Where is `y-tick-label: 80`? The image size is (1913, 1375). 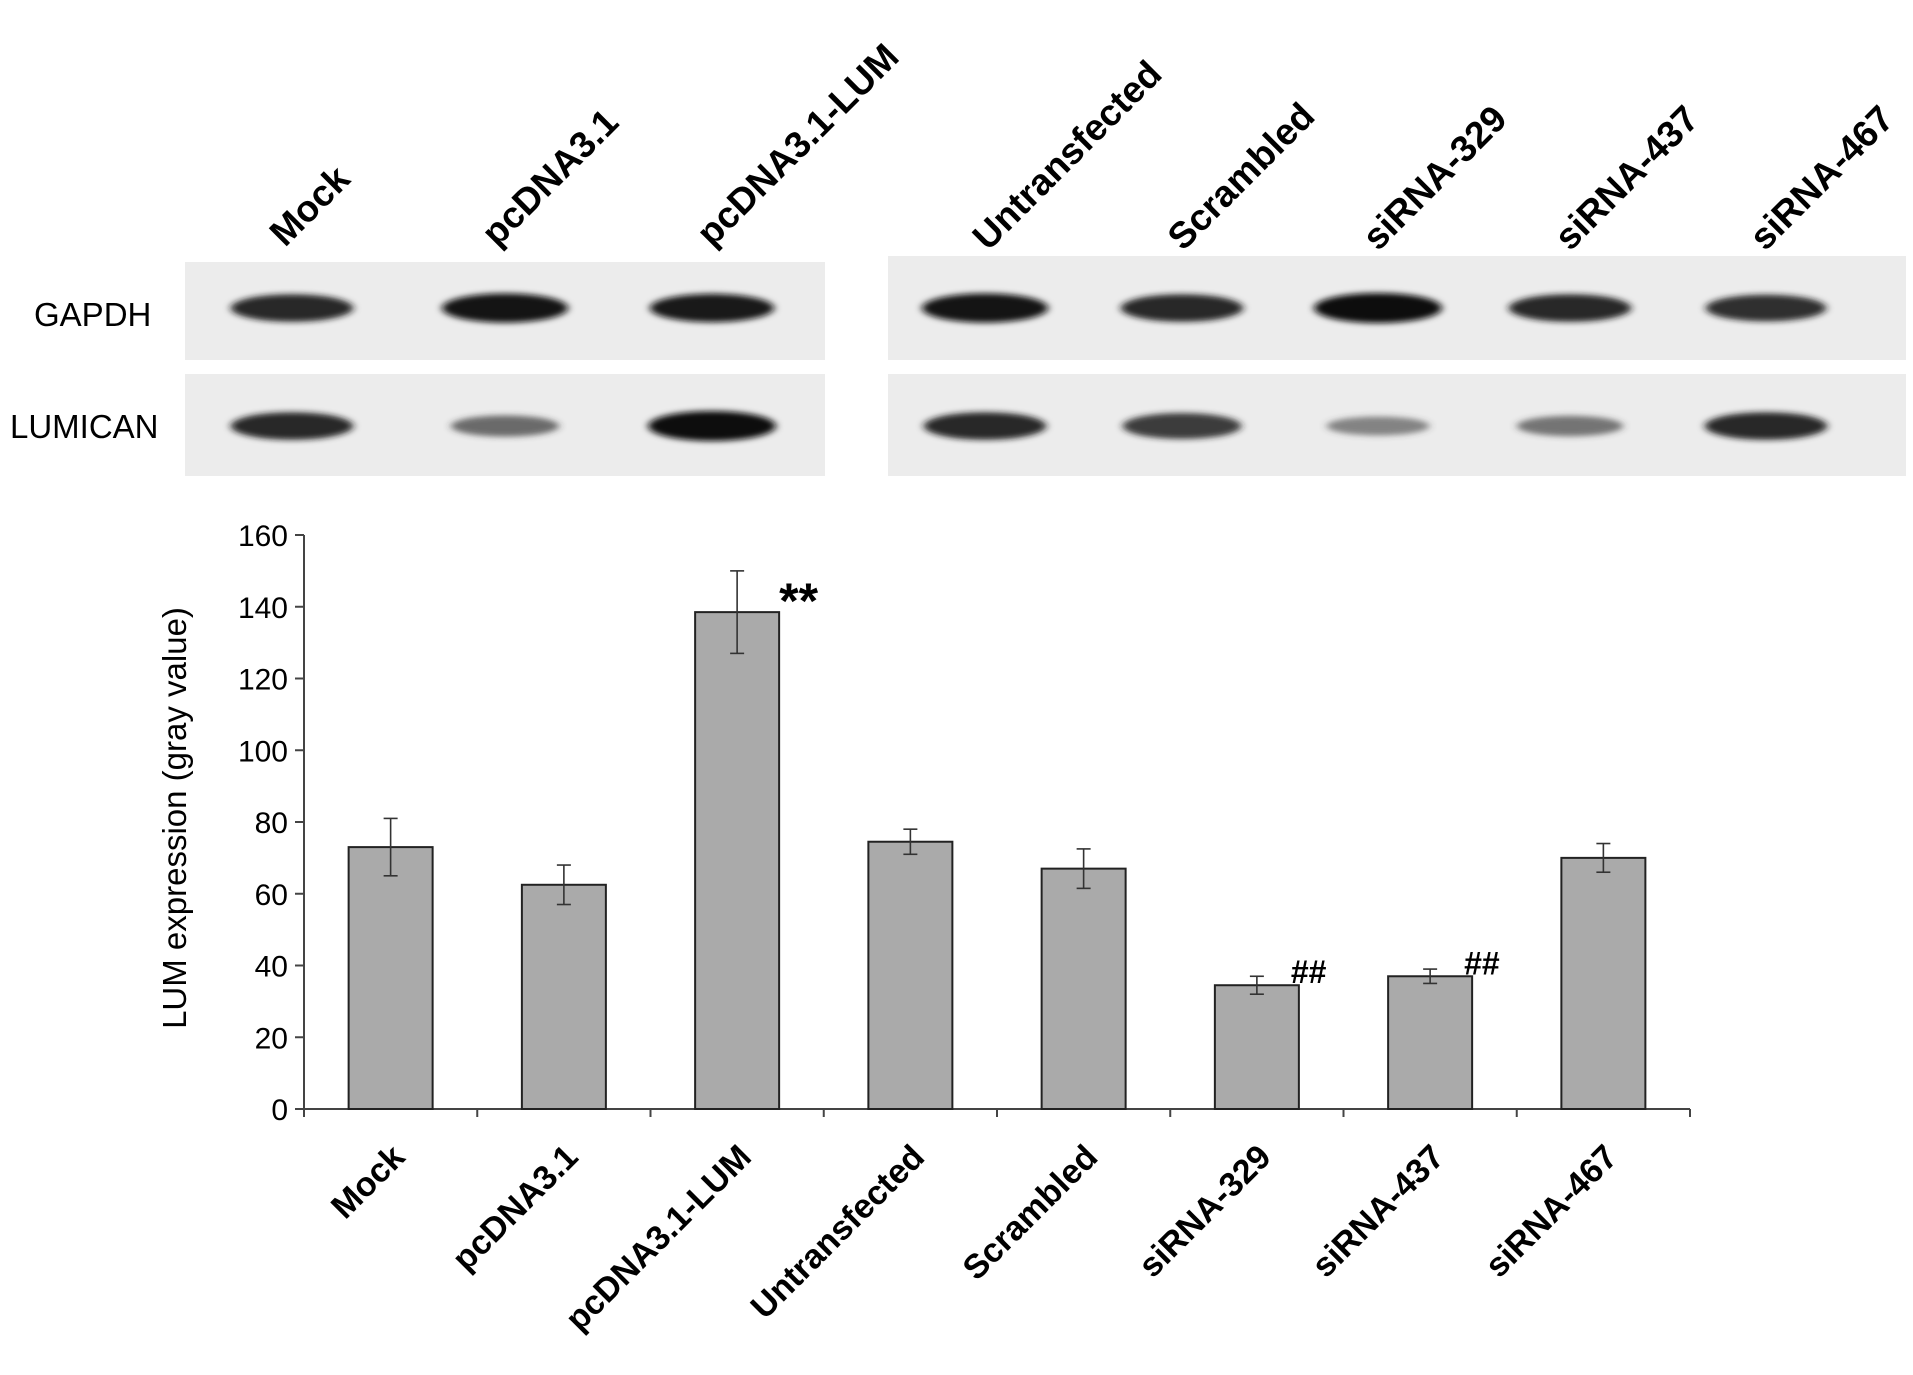
y-tick-label: 80 is located at coordinates (271, 823).